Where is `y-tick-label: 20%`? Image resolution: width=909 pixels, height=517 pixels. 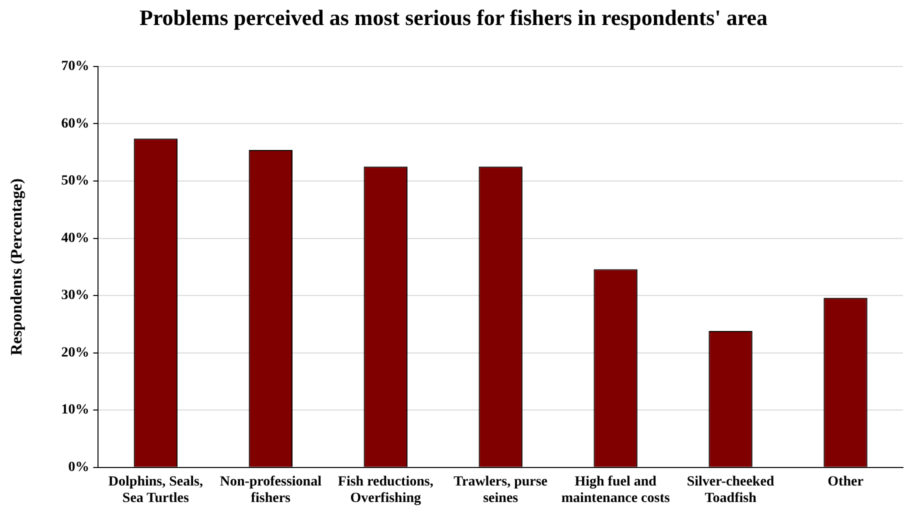
y-tick-label: 20% is located at coordinates (75, 352).